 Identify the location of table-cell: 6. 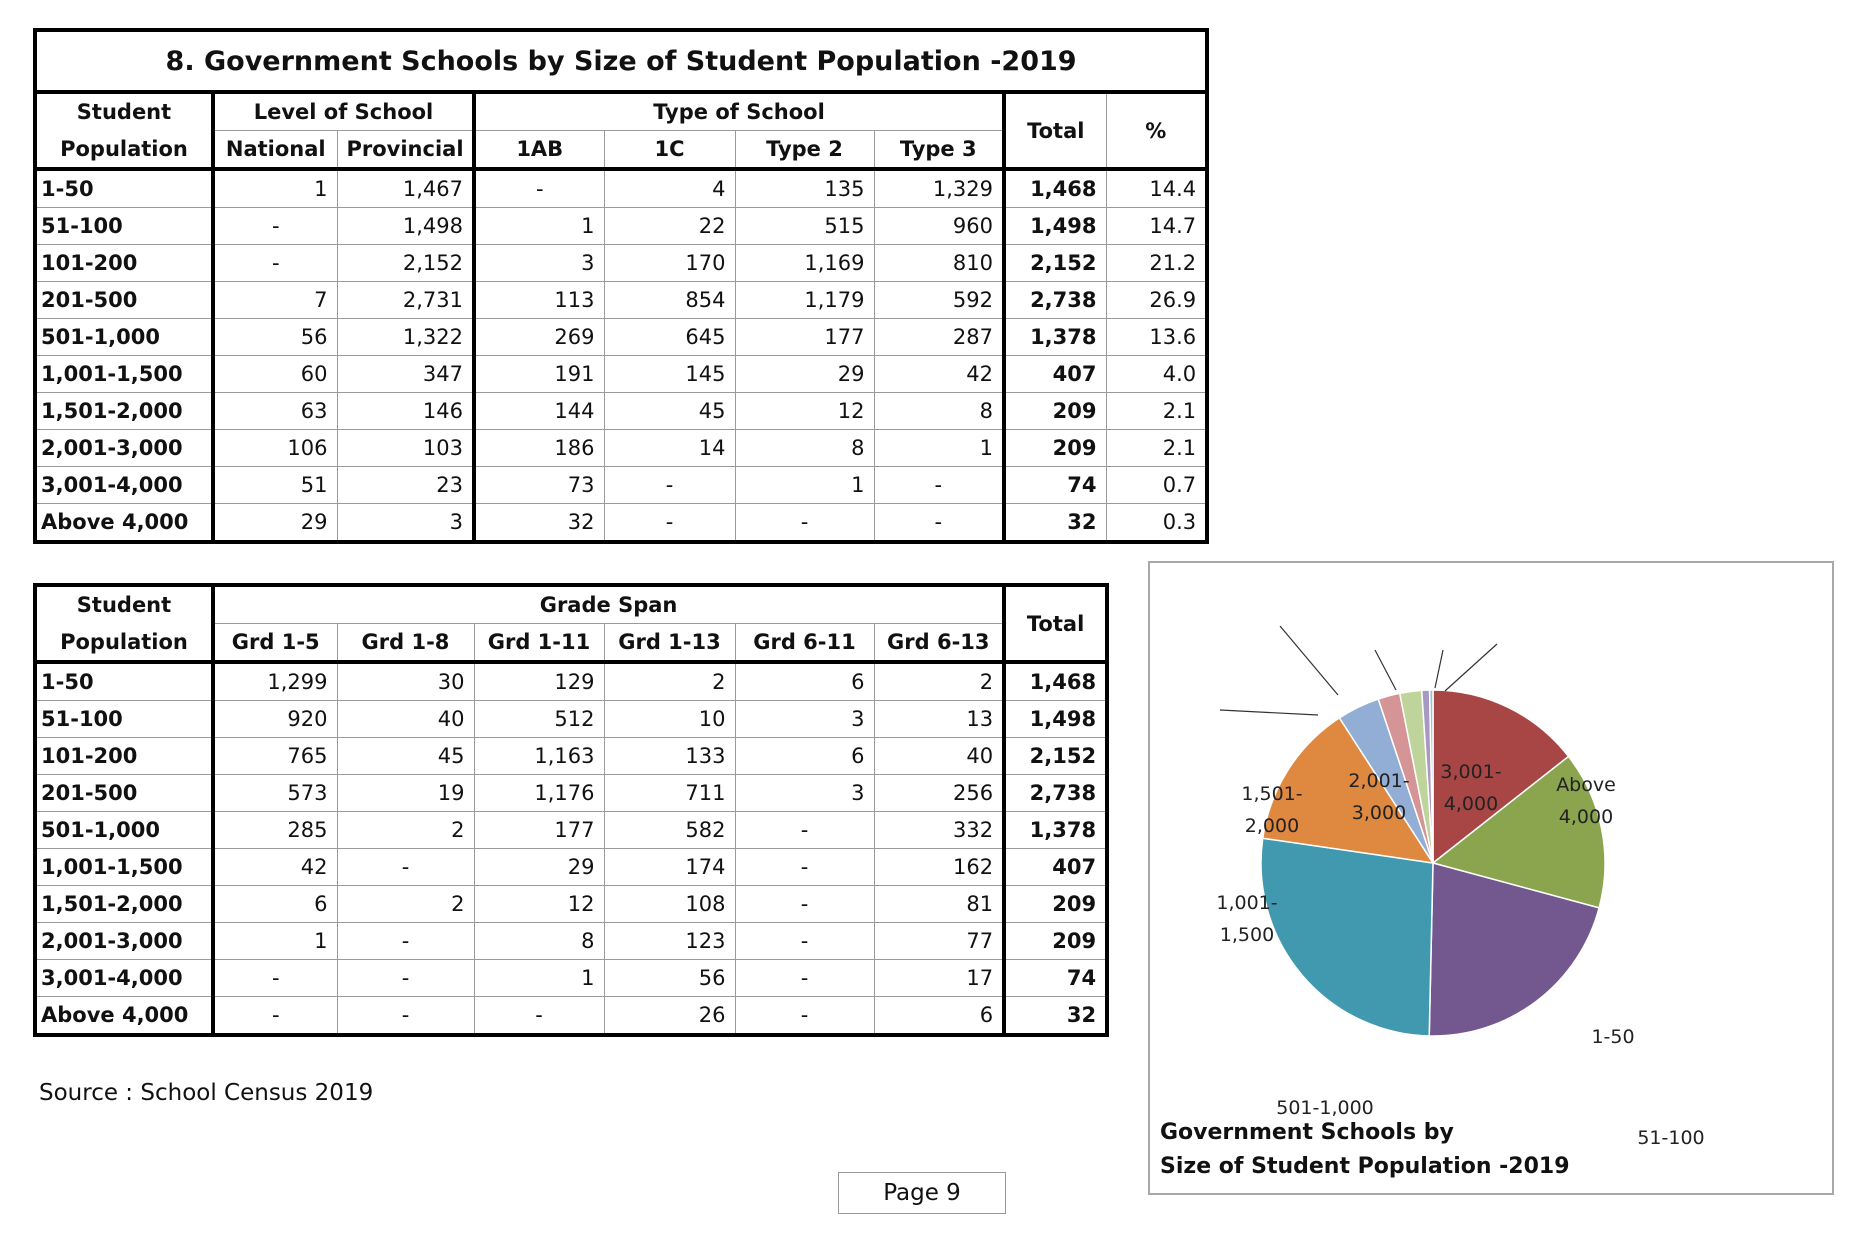
(804, 681).